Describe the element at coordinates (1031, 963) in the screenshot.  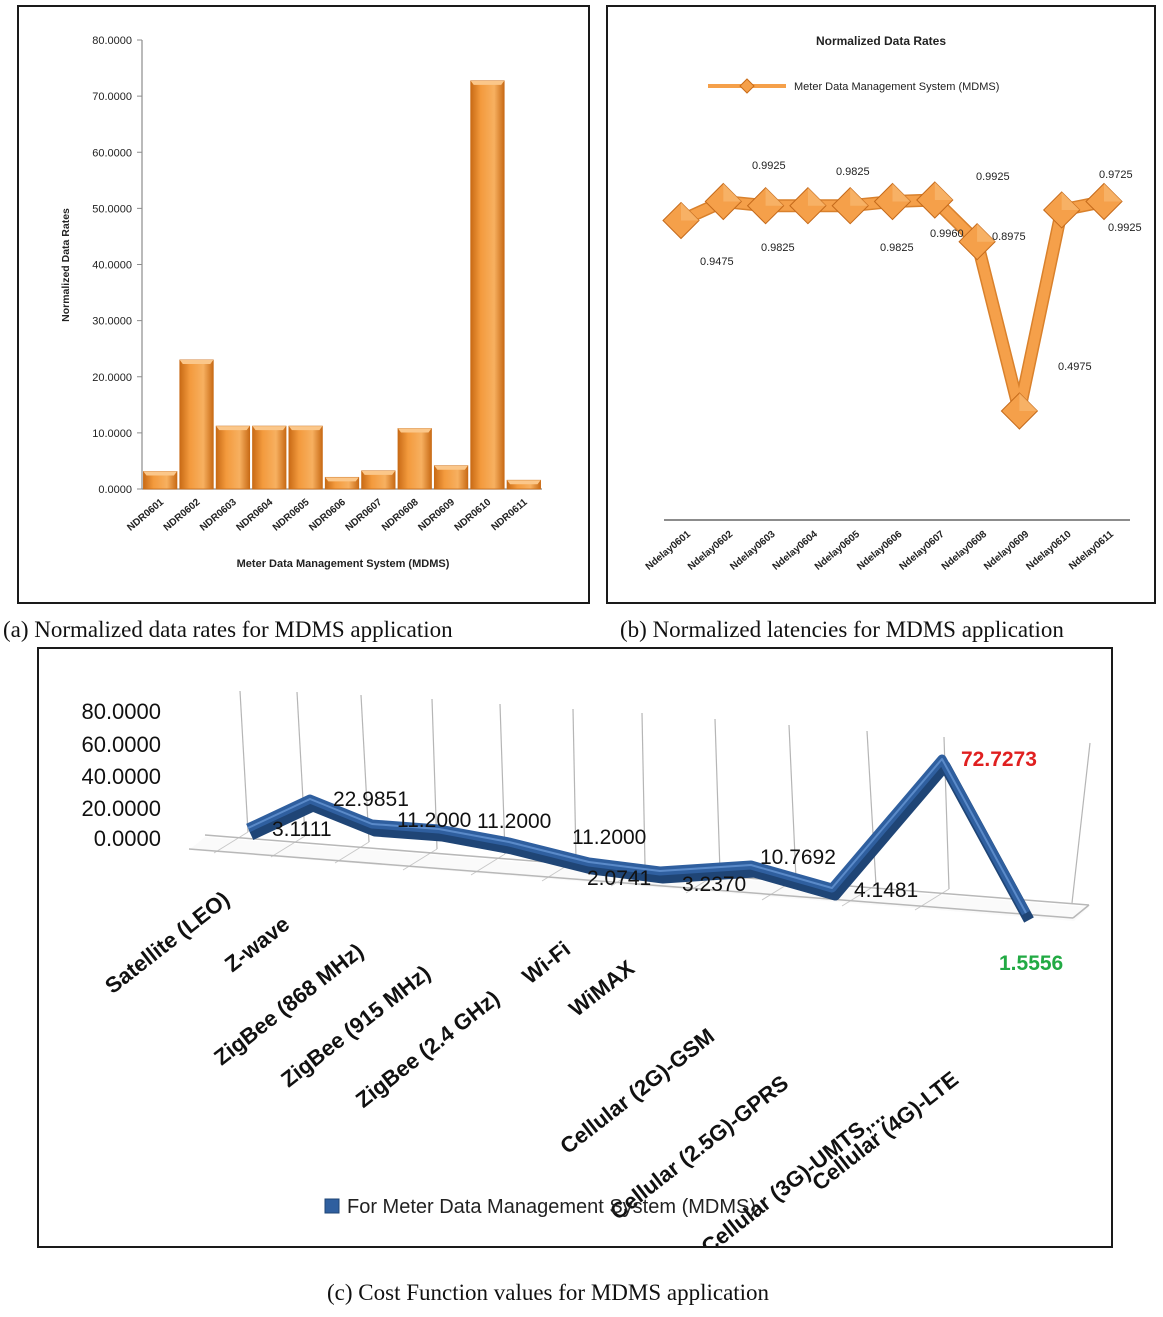
I see `data-label: 1.5556` at that location.